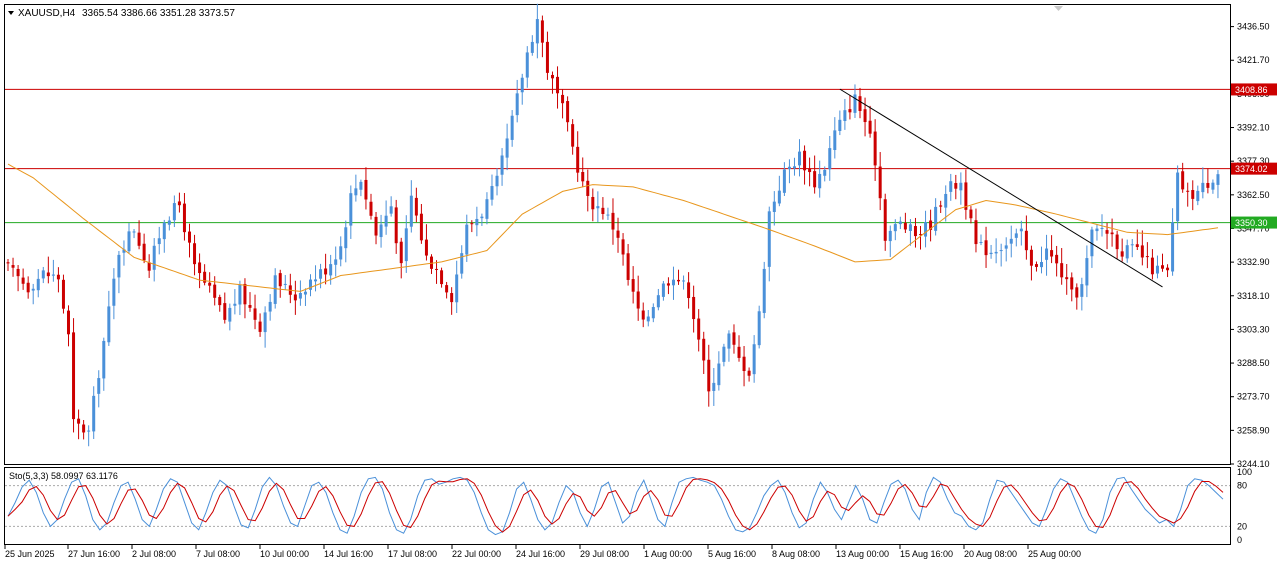  Describe the element at coordinates (284, 554) in the screenshot. I see `time-tick-label: 10 Jul 00:00` at that location.